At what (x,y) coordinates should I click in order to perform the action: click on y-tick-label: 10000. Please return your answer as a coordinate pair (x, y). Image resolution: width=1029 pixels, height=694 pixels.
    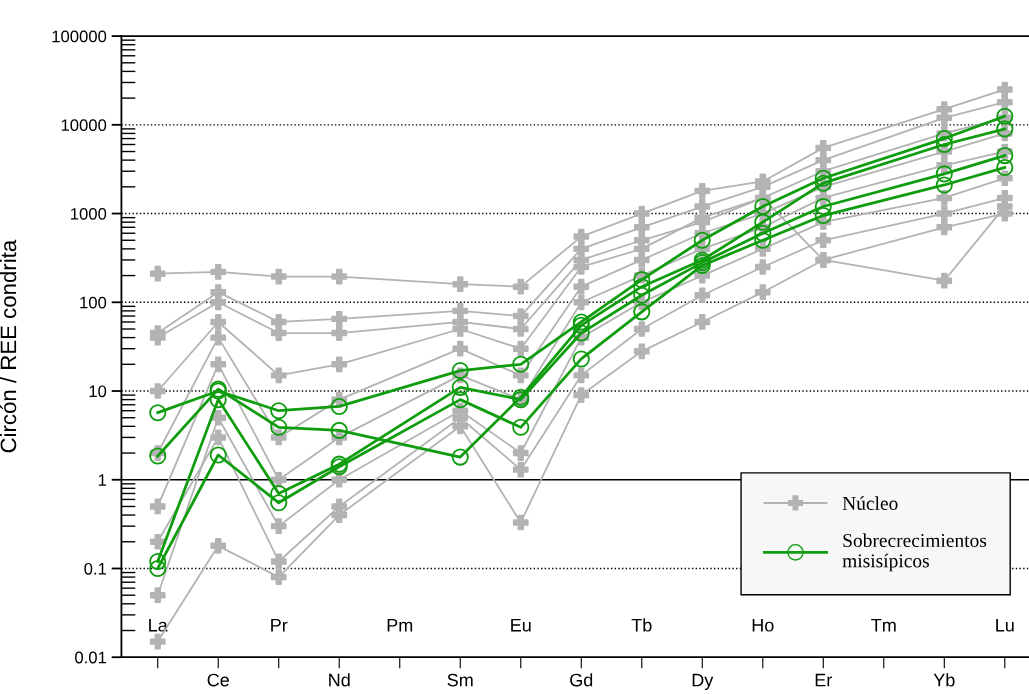
    Looking at the image, I should click on (84, 125).